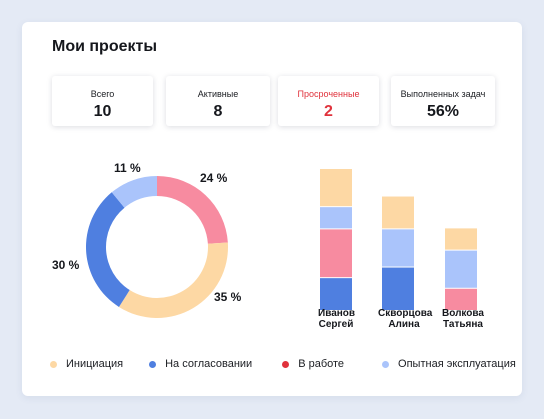  What do you see at coordinates (218, 94) in the screenshot?
I see `stat-label: Активные` at bounding box center [218, 94].